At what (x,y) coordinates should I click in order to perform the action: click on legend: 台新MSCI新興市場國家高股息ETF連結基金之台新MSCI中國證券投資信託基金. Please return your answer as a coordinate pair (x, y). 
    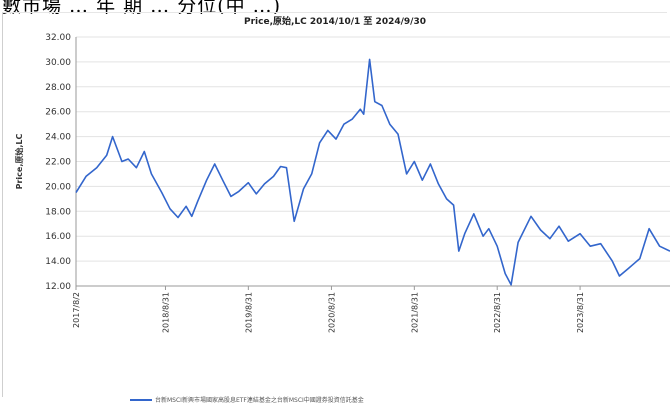
    Looking at the image, I should click on (247, 396).